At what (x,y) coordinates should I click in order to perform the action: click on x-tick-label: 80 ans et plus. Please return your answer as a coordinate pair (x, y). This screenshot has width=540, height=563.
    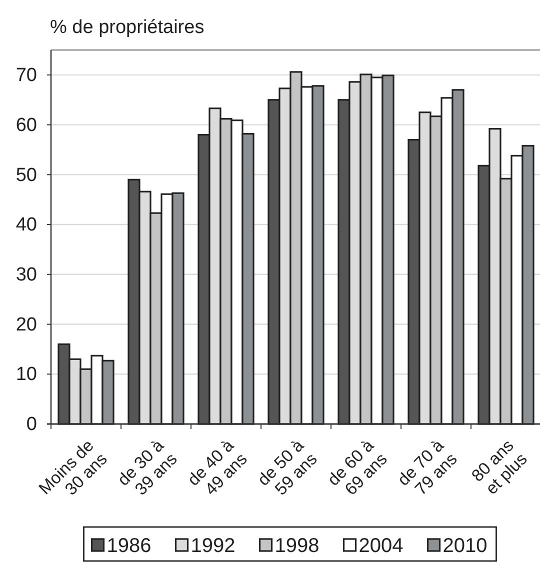
    Looking at the image, I should click on (499, 467).